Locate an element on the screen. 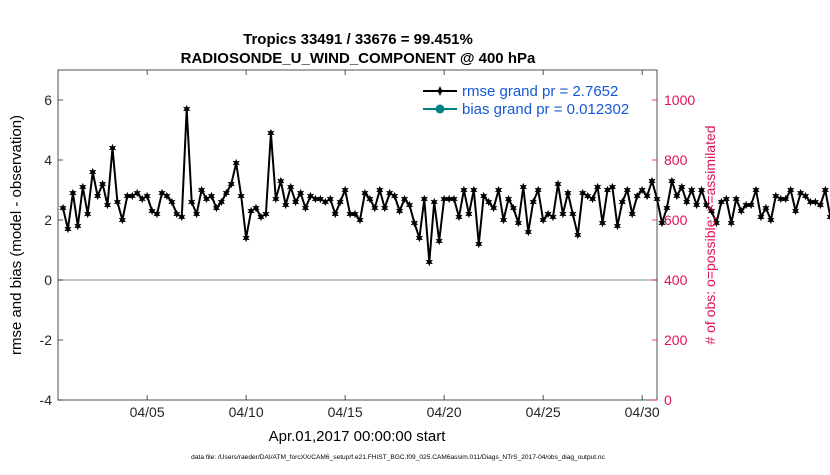 This screenshot has width=830, height=475. x-tick-label: 04/20 is located at coordinates (444, 412).